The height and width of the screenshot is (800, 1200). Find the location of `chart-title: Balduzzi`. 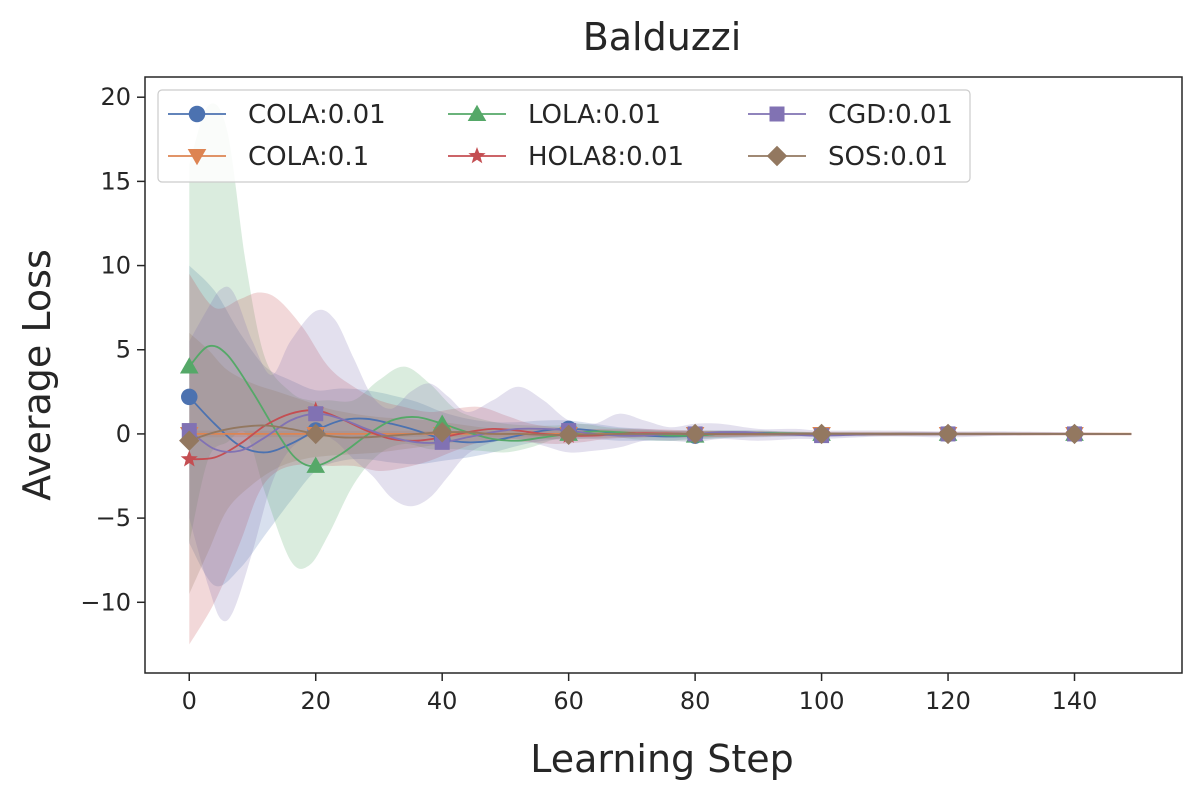

chart-title: Balduzzi is located at coordinates (662, 37).